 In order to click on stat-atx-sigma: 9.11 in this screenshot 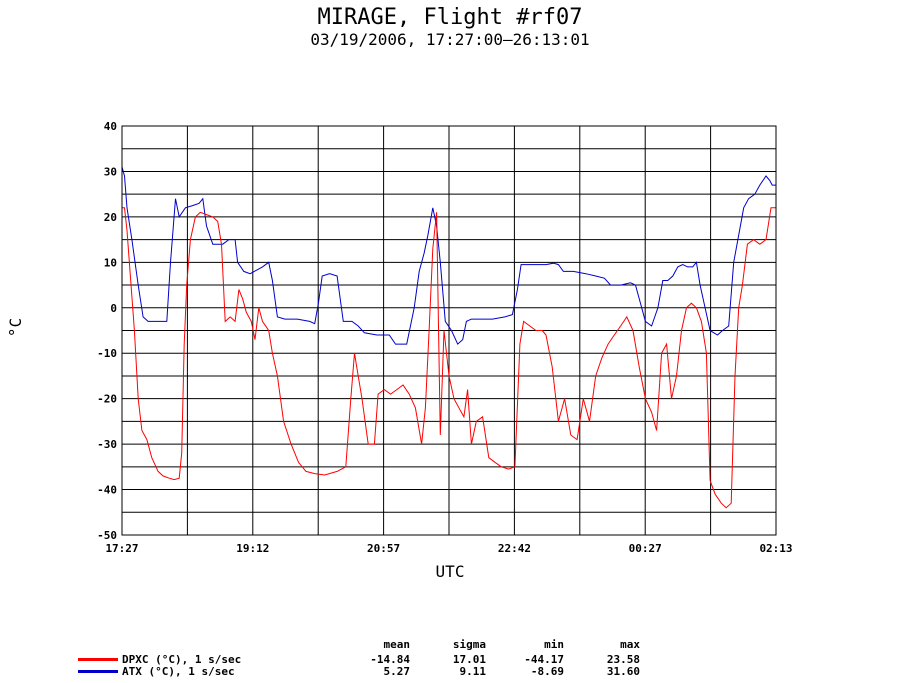, I will do `click(473, 671)`.